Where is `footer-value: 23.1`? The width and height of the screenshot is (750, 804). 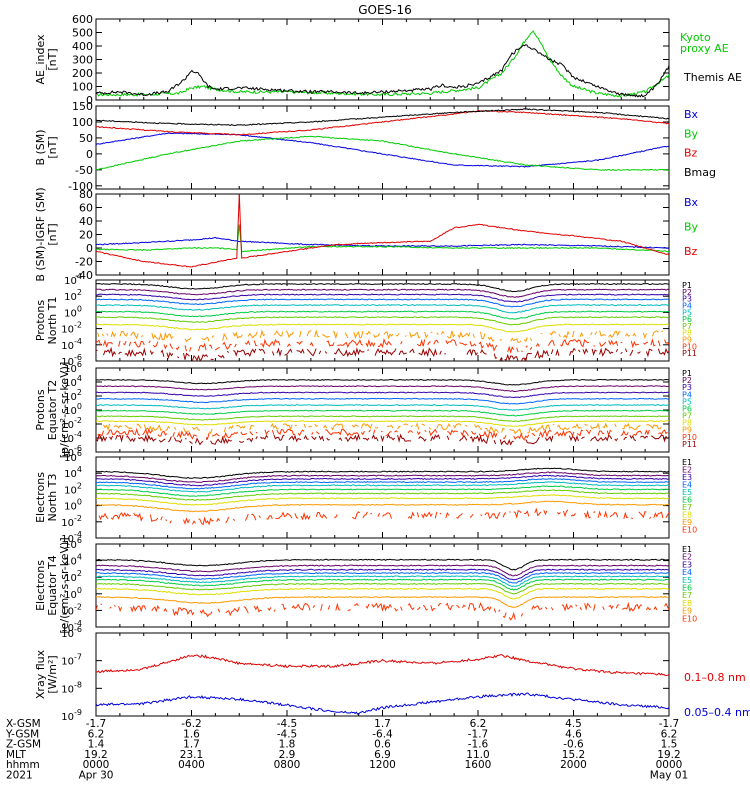 footer-value: 23.1 is located at coordinates (191, 755).